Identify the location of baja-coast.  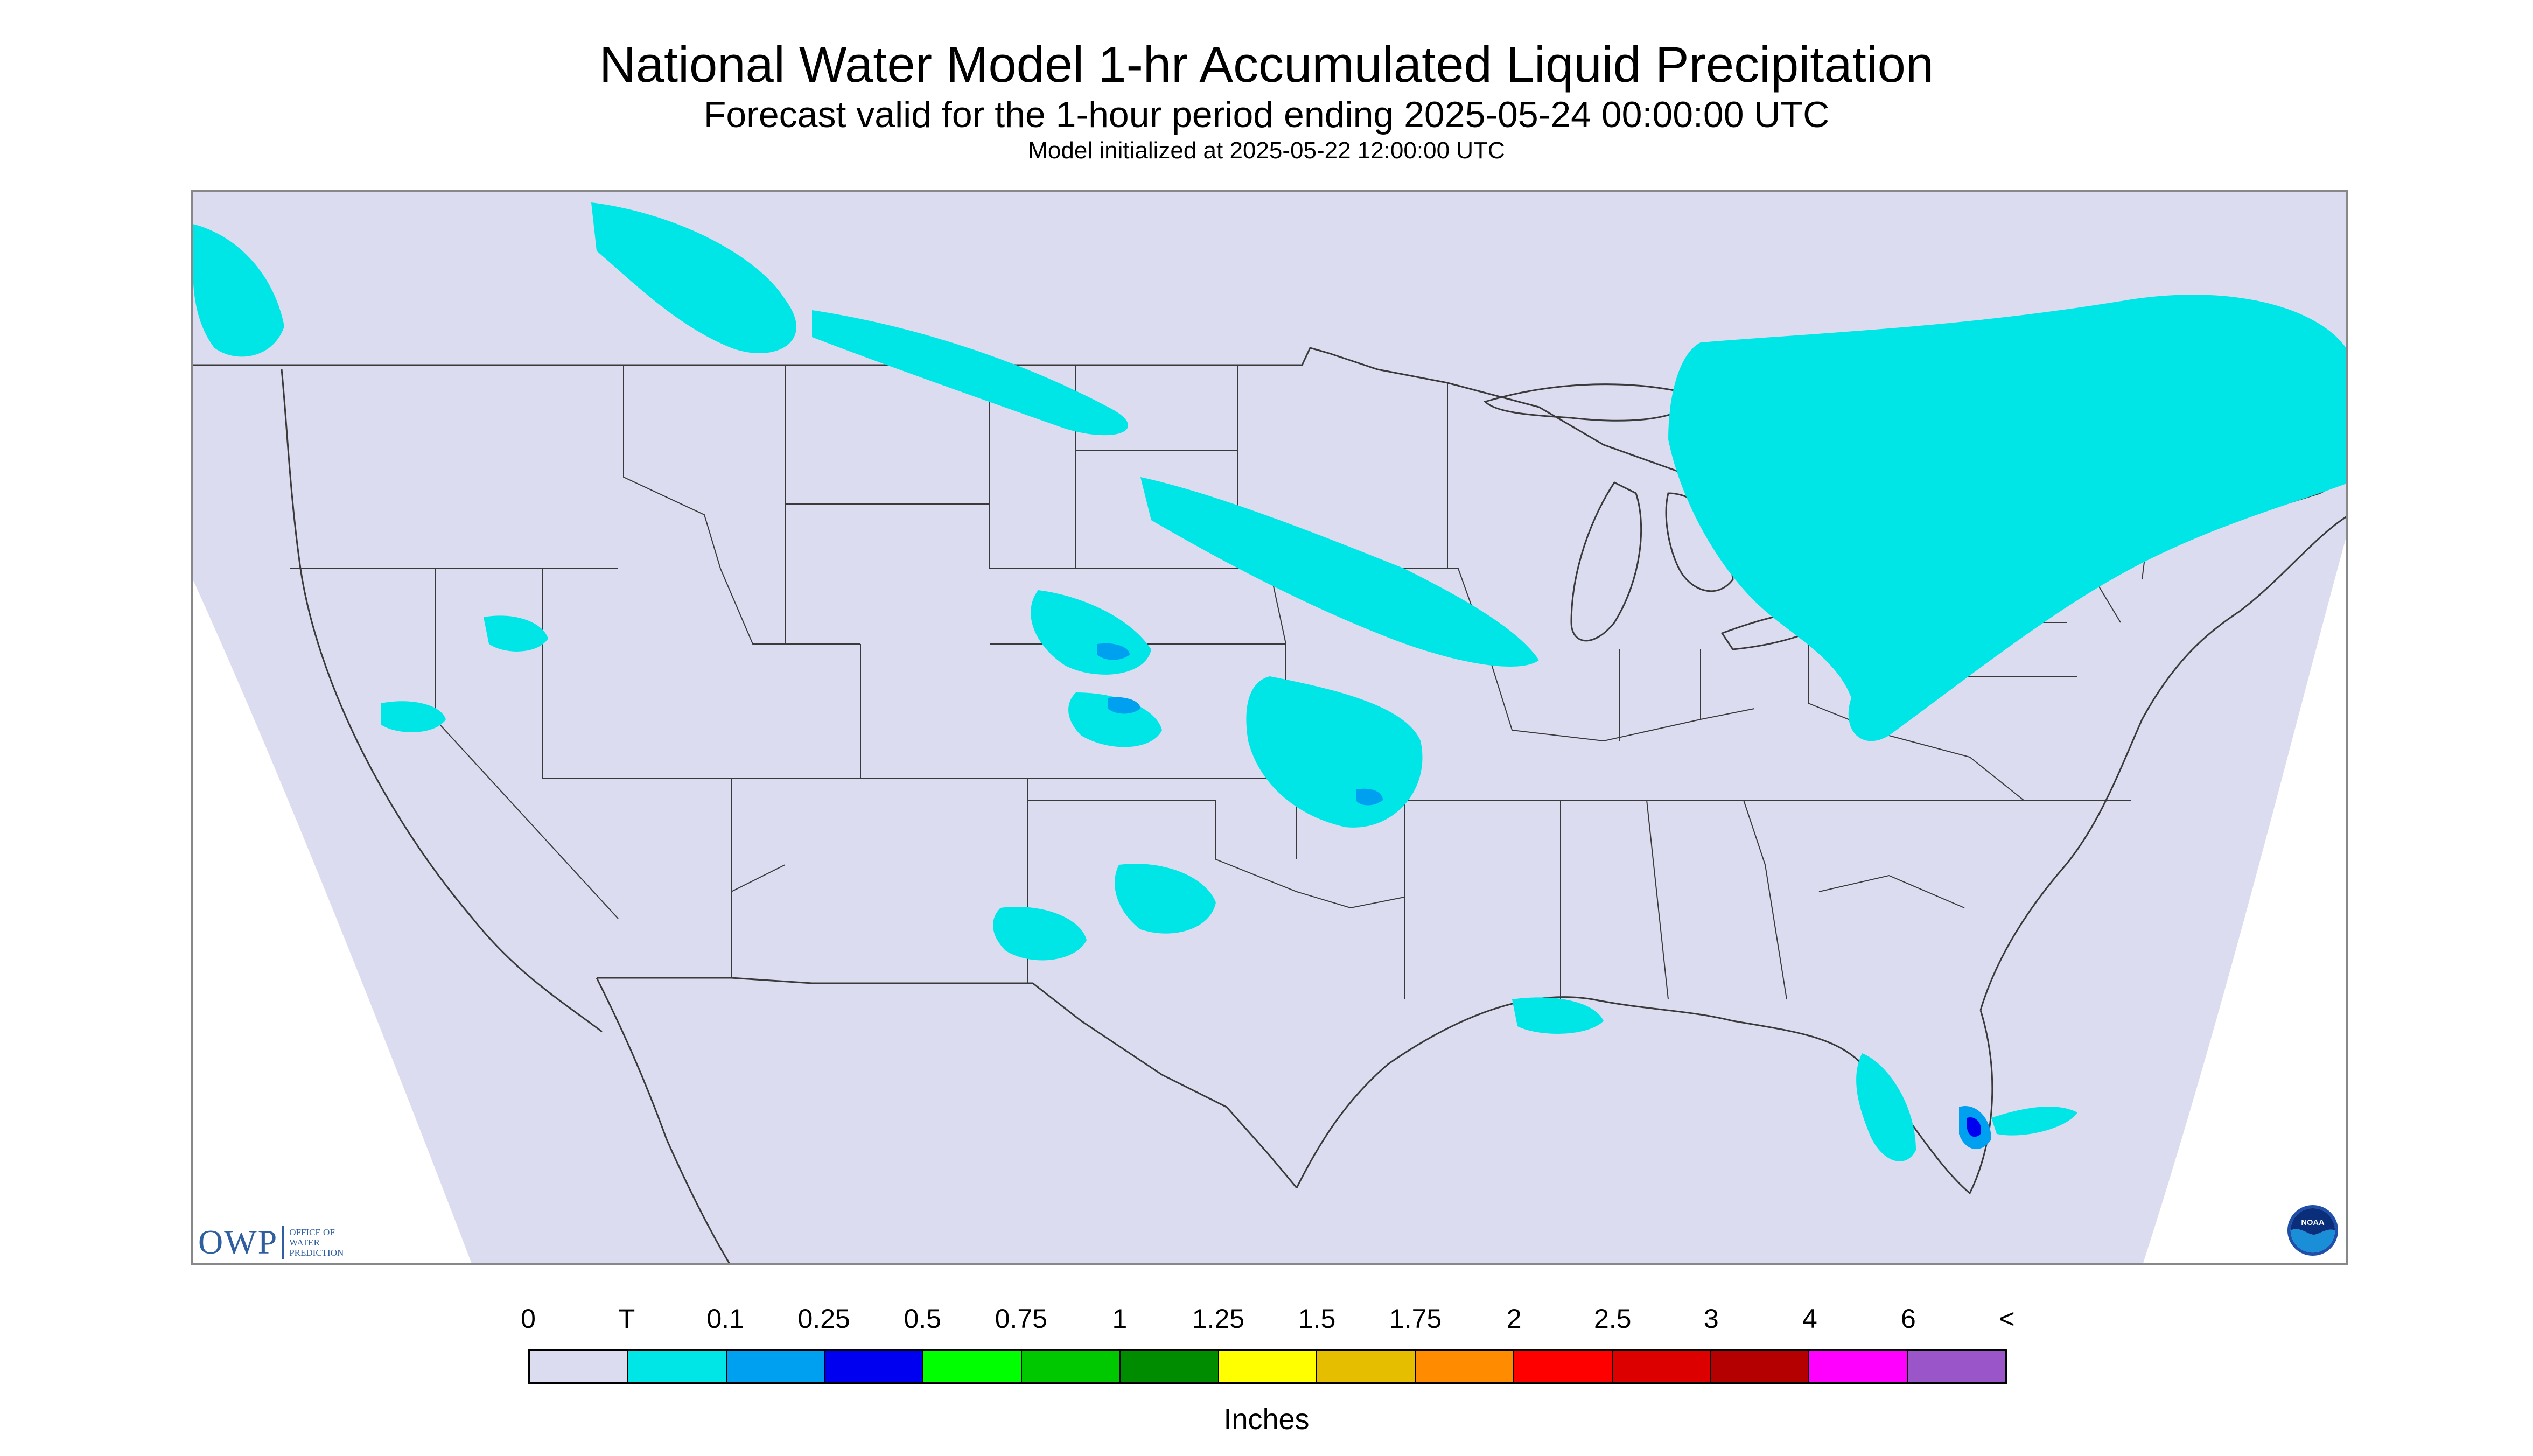
(663, 1120).